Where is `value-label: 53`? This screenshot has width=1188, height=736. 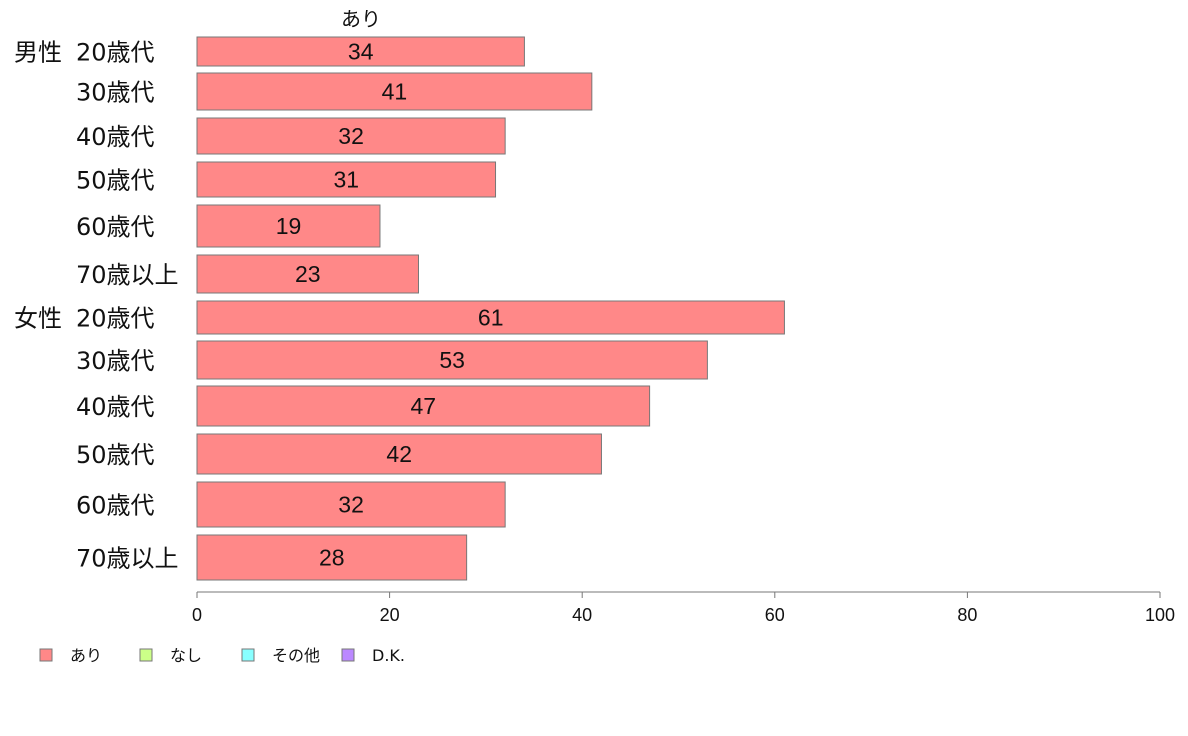 value-label: 53 is located at coordinates (452, 360).